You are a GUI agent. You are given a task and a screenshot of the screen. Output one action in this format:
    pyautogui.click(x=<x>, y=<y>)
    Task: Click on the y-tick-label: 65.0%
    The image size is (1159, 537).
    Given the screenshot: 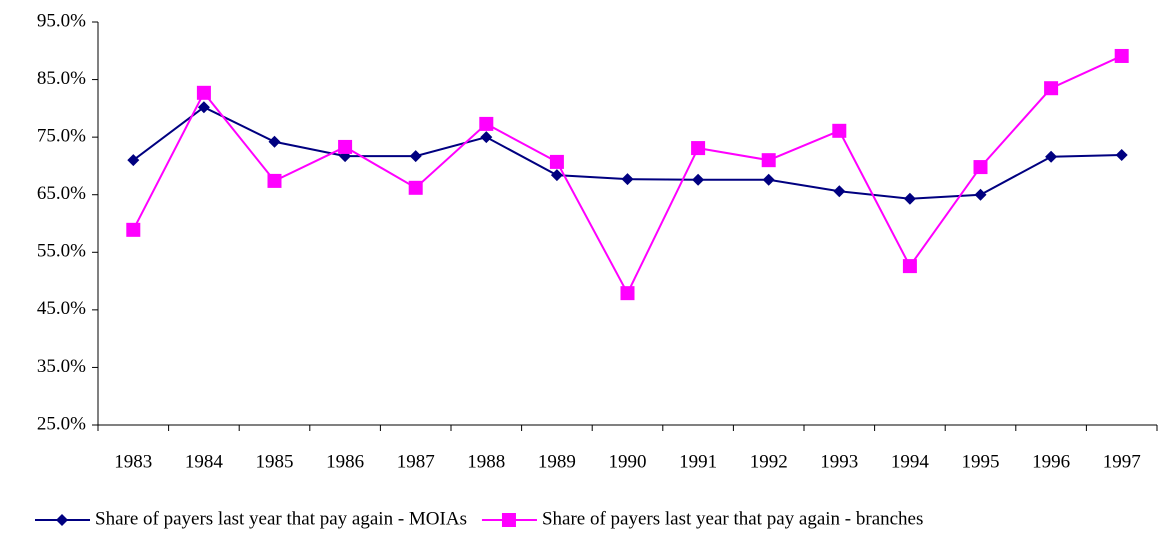 What is the action you would take?
    pyautogui.click(x=61, y=193)
    